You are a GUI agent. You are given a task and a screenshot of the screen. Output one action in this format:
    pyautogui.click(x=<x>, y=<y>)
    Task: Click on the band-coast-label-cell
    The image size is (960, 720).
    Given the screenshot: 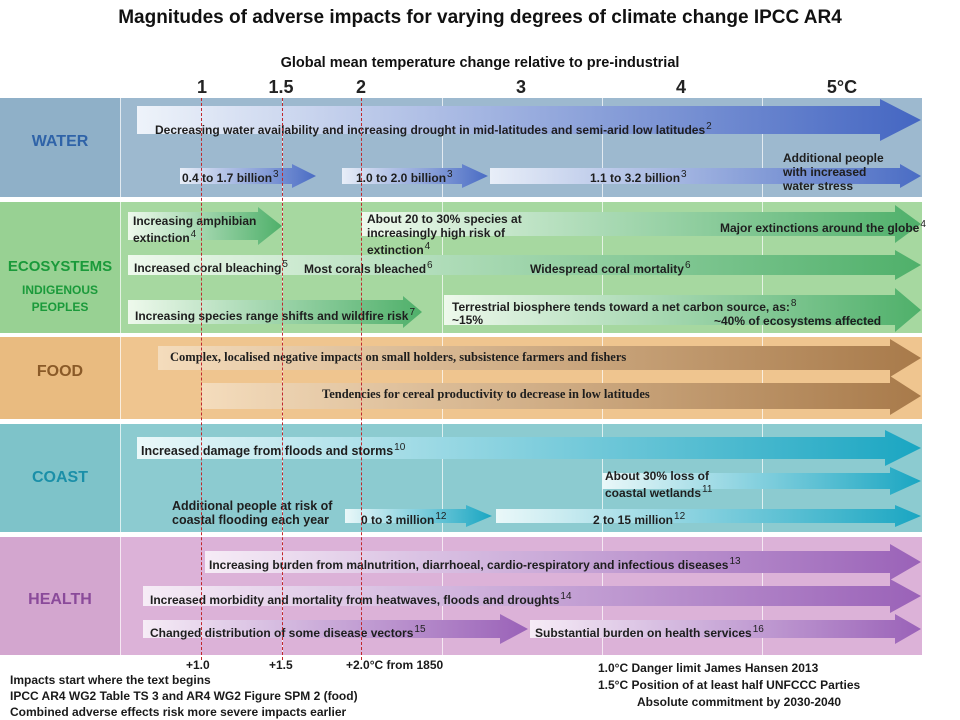 What is the action you would take?
    pyautogui.click(x=60, y=478)
    